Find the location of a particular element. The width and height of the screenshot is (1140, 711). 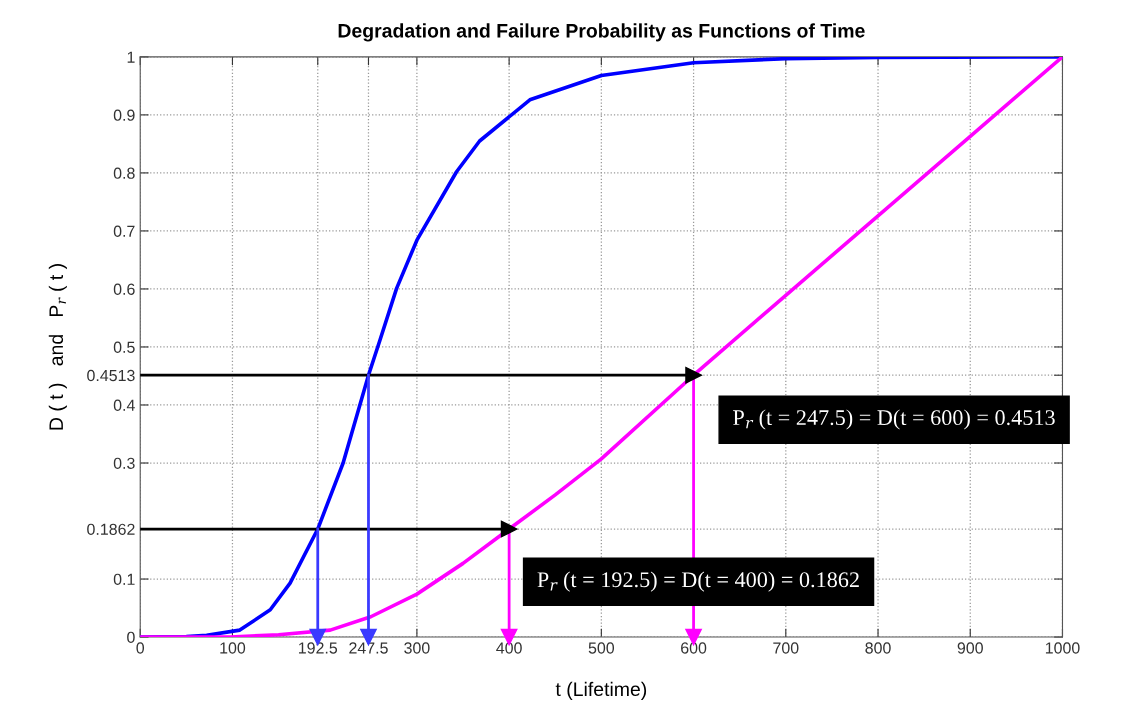

y-tick-label: 0.3 is located at coordinates (124, 463).